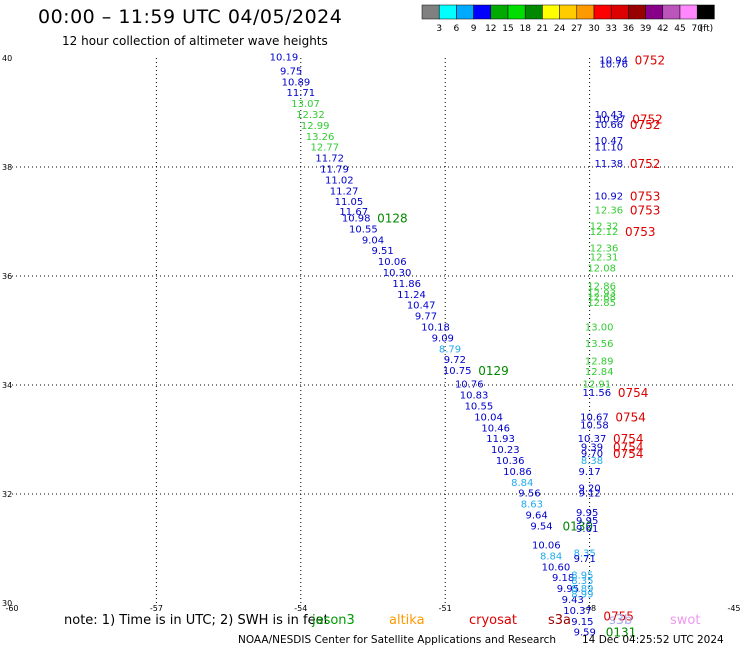  I want to click on wave-height-value: 10.36, so click(510, 461).